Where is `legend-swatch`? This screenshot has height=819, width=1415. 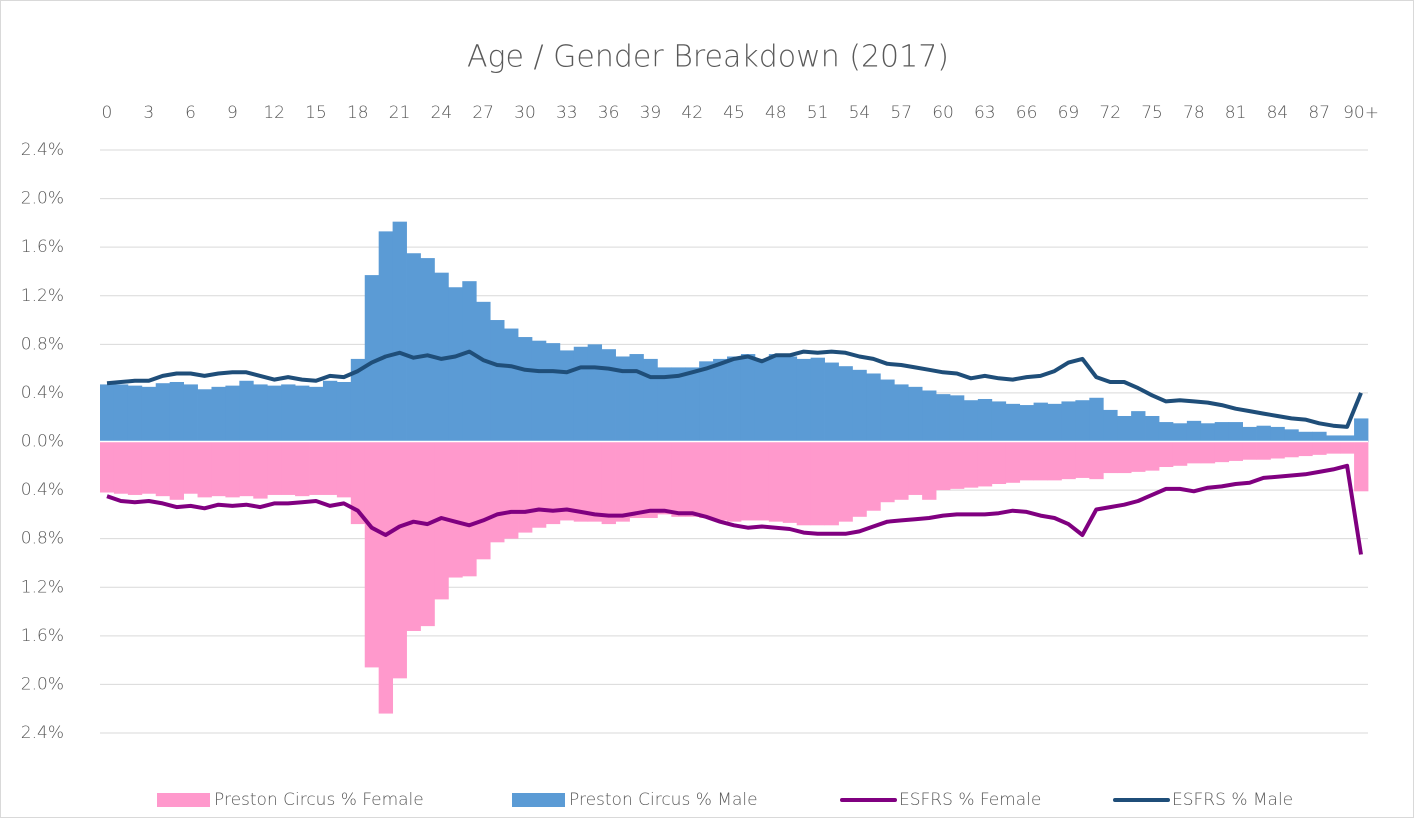 legend-swatch is located at coordinates (538, 800).